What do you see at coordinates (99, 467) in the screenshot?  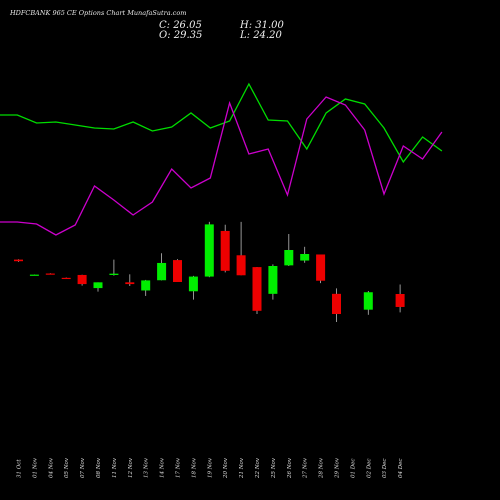 I see `x-tick-label: 08 Nov` at bounding box center [99, 467].